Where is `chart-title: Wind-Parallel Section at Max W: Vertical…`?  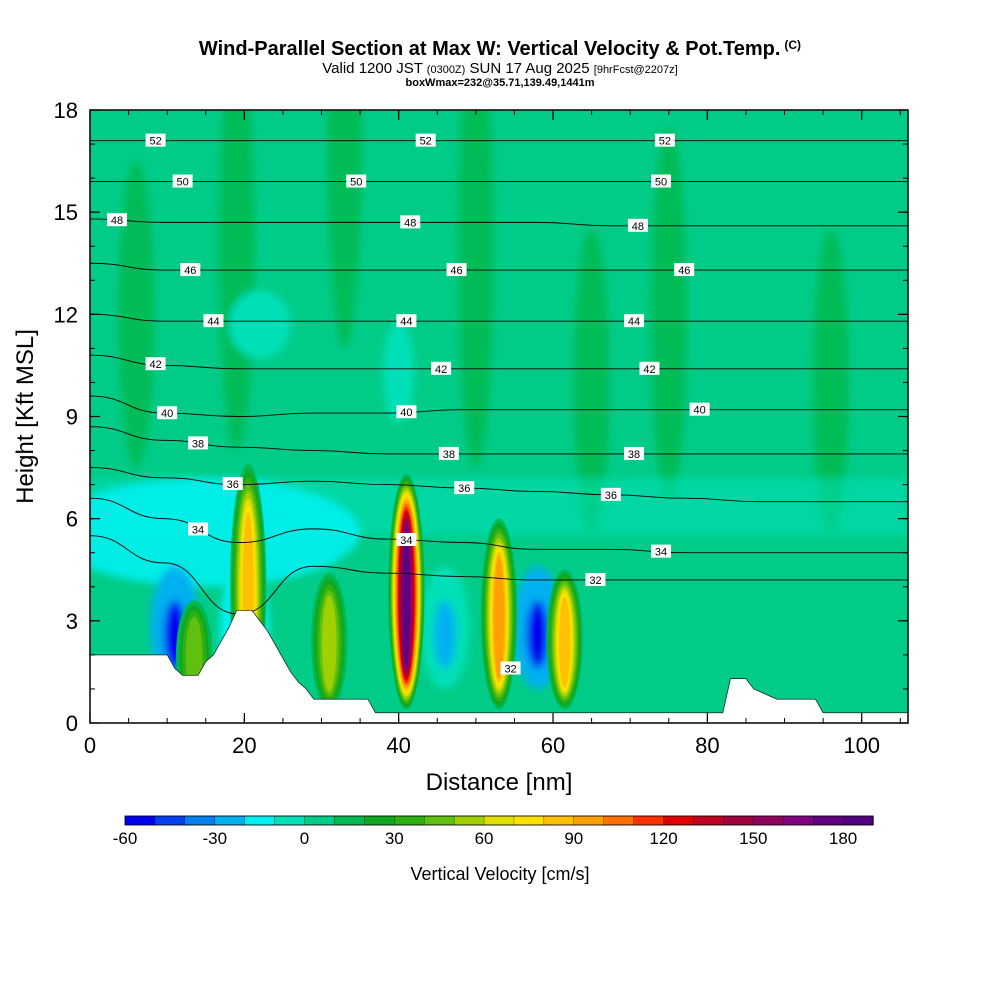 chart-title: Wind-Parallel Section at Max W: Vertical… is located at coordinates (500, 49).